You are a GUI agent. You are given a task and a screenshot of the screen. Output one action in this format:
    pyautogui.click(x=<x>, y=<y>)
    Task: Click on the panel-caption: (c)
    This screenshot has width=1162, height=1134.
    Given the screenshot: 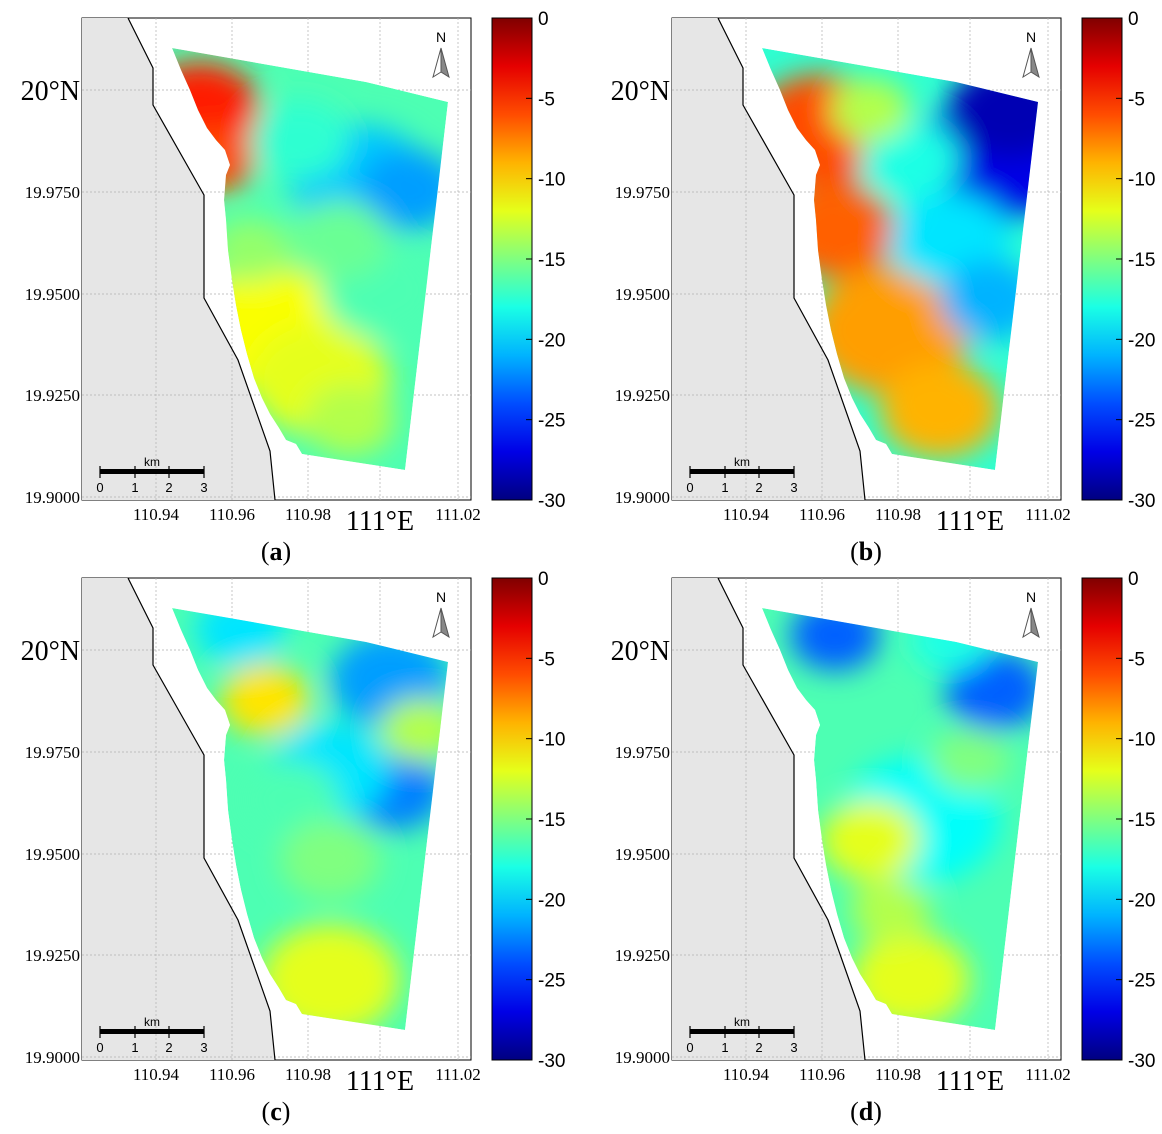 What is the action you would take?
    pyautogui.click(x=276, y=1111)
    